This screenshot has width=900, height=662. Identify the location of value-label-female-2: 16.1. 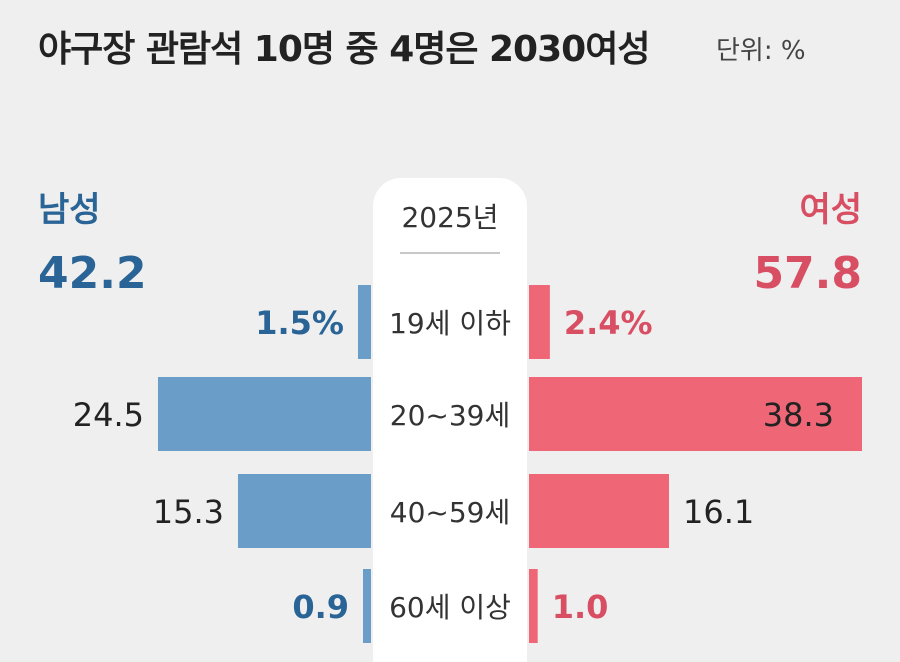
(718, 512).